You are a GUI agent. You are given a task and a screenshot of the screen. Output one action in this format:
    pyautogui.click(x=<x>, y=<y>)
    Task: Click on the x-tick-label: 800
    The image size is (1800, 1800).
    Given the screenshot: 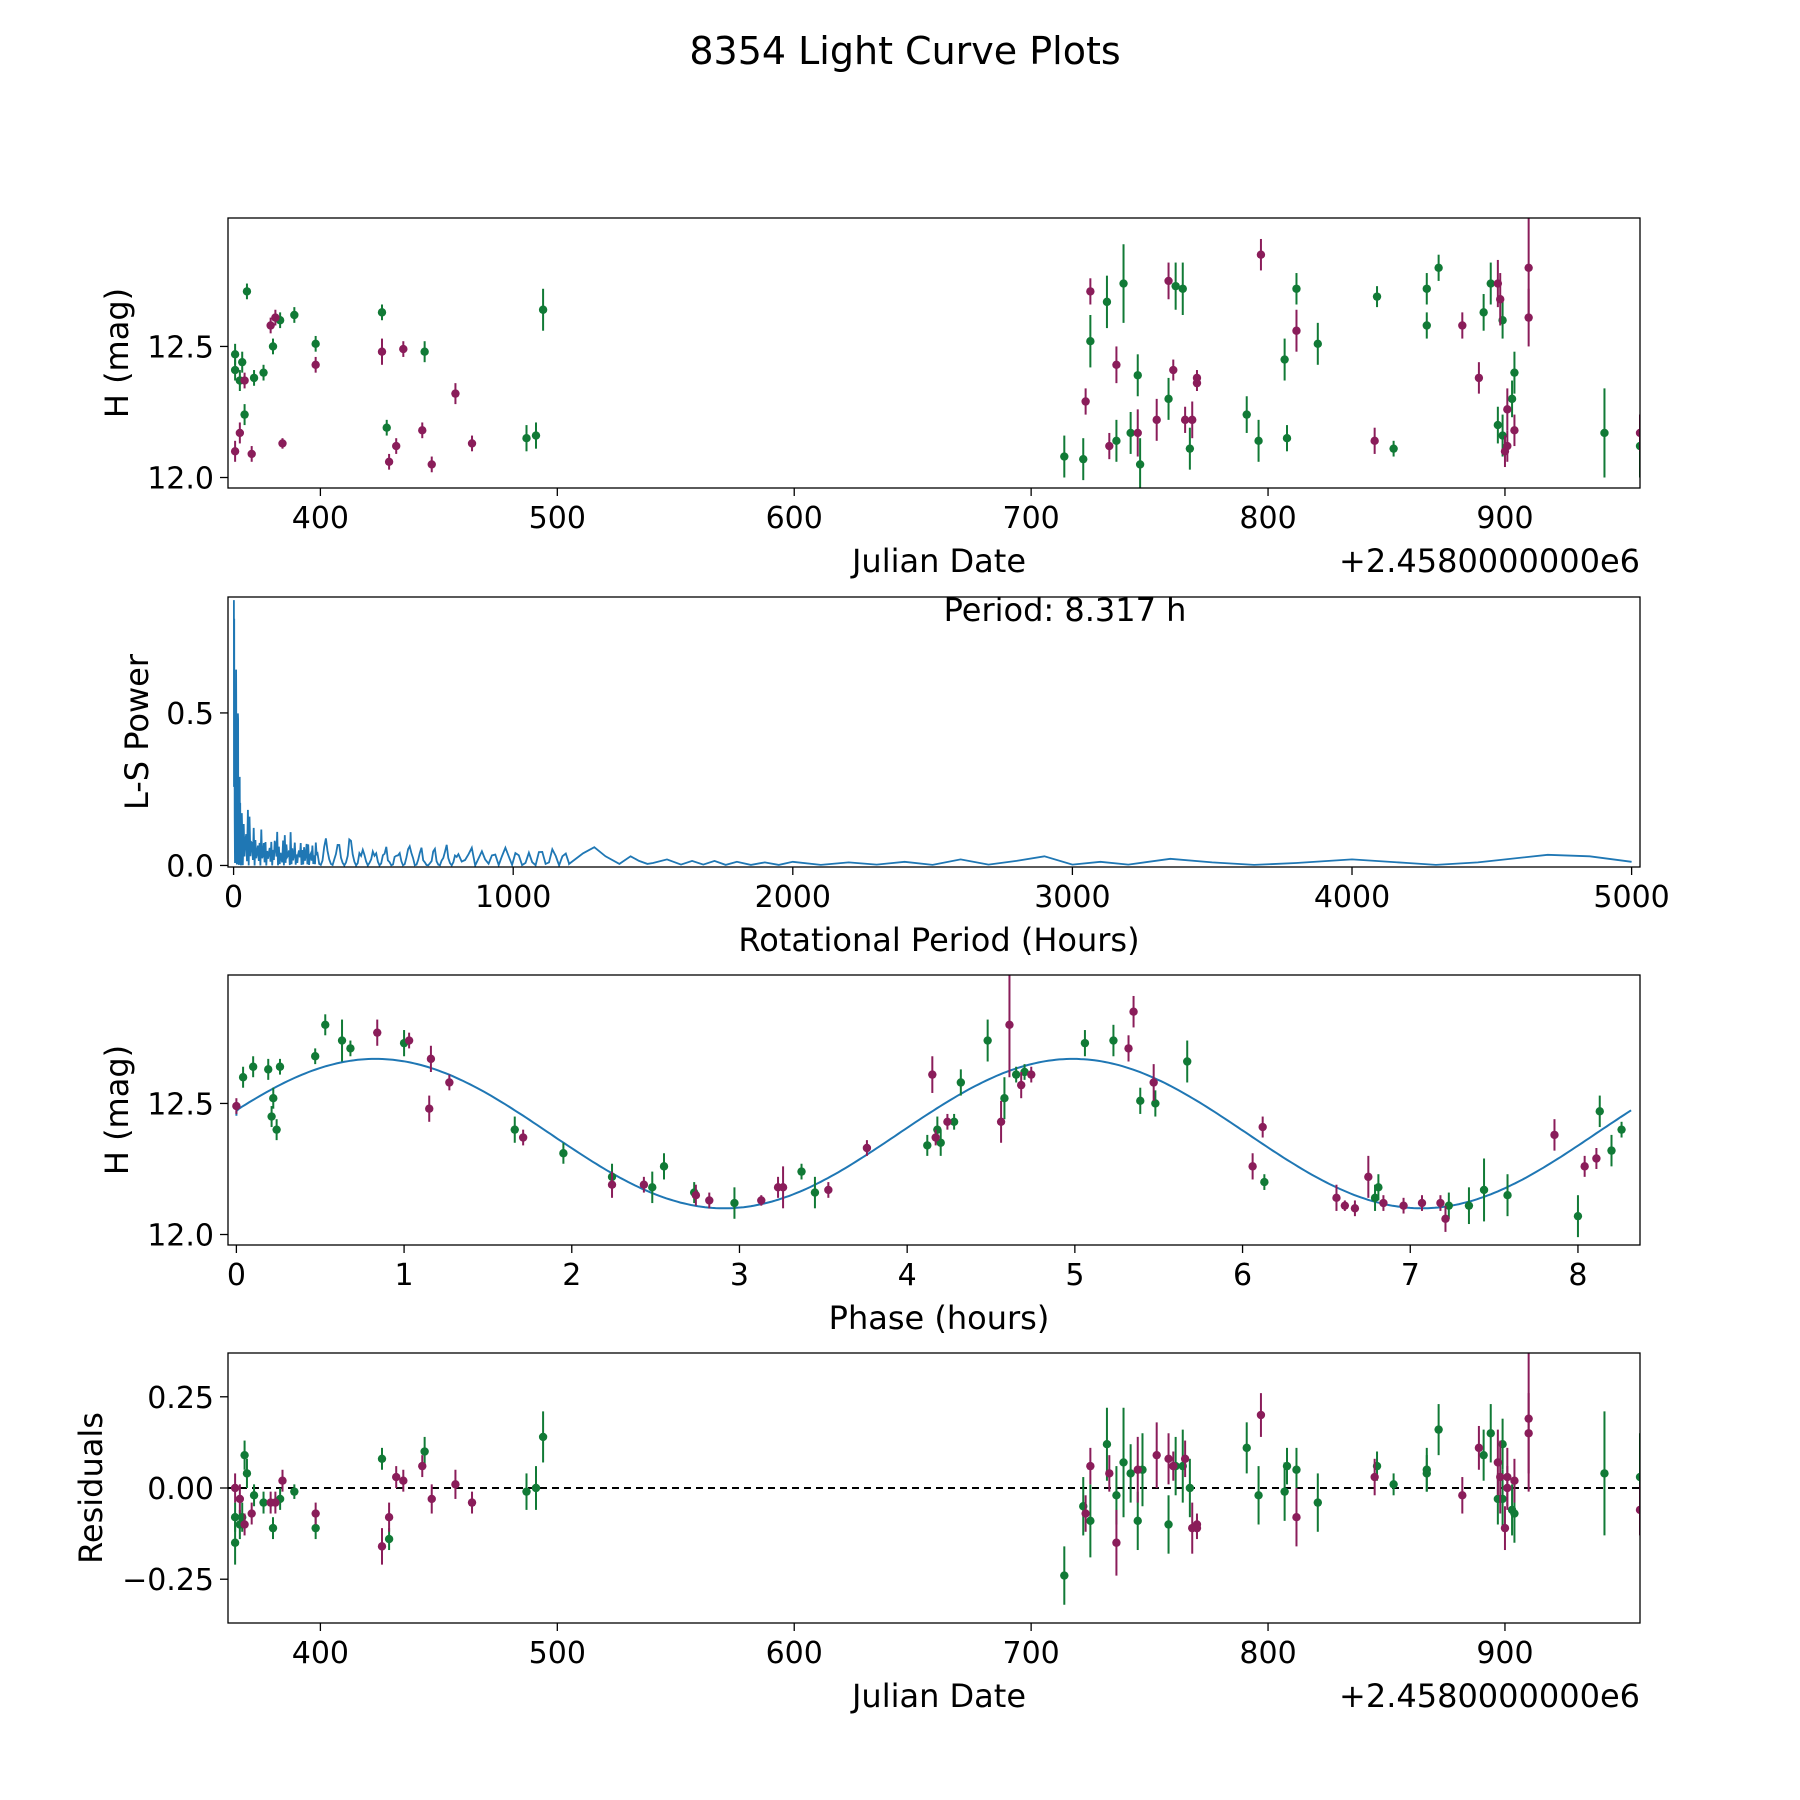 What is the action you would take?
    pyautogui.click(x=1267, y=518)
    